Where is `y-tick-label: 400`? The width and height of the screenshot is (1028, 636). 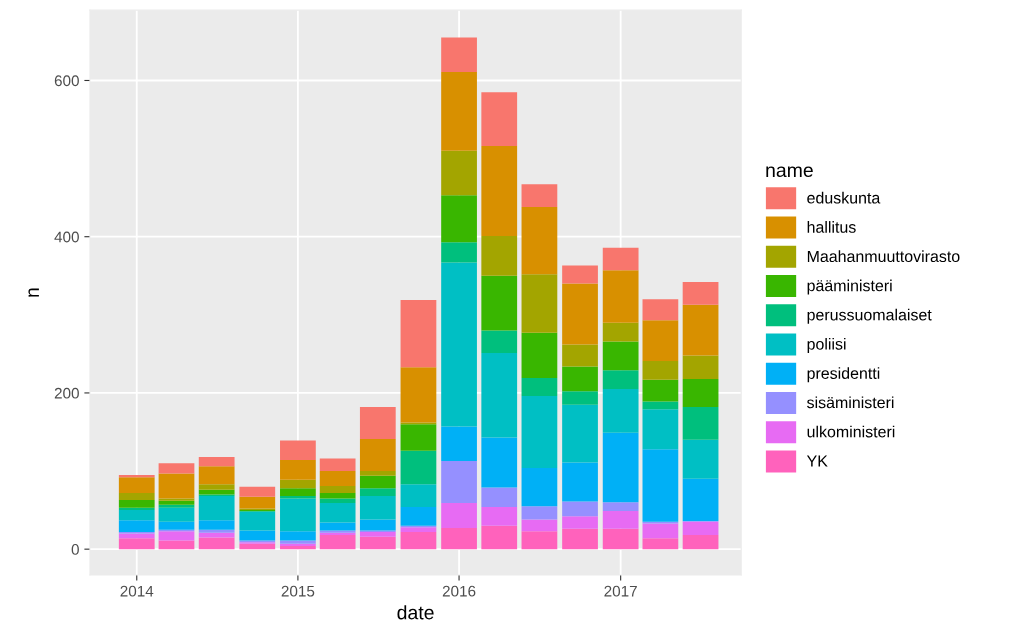
y-tick-label: 400 is located at coordinates (66, 237).